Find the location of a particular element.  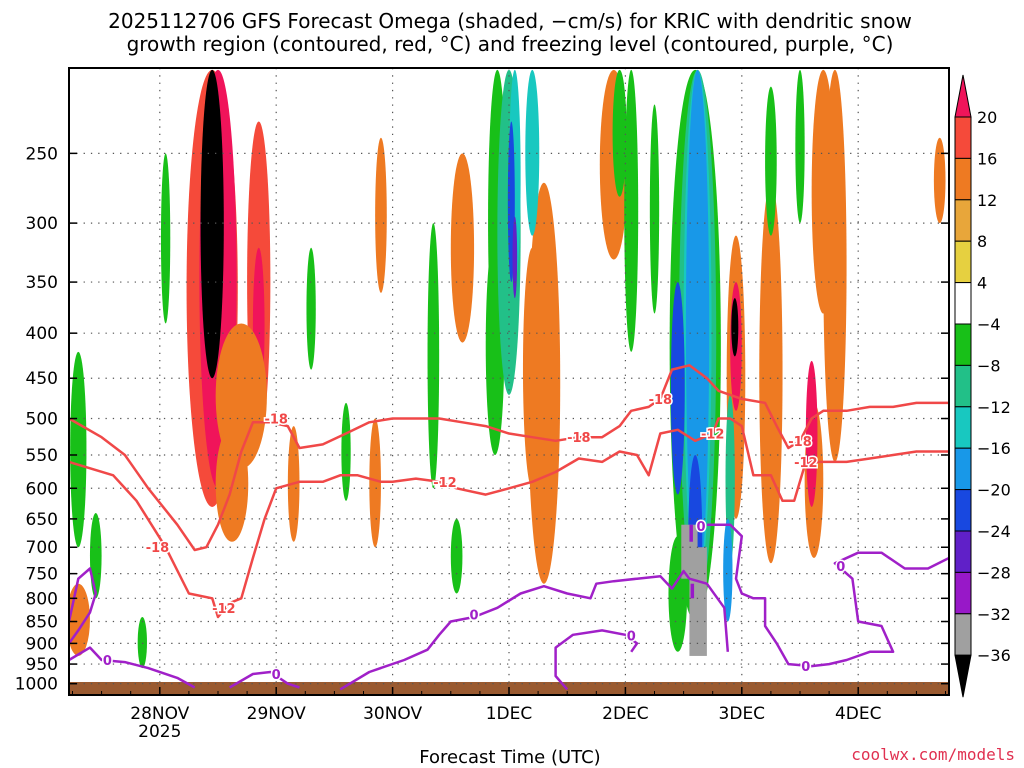

x-tick-label: 2DEC is located at coordinates (625, 714).